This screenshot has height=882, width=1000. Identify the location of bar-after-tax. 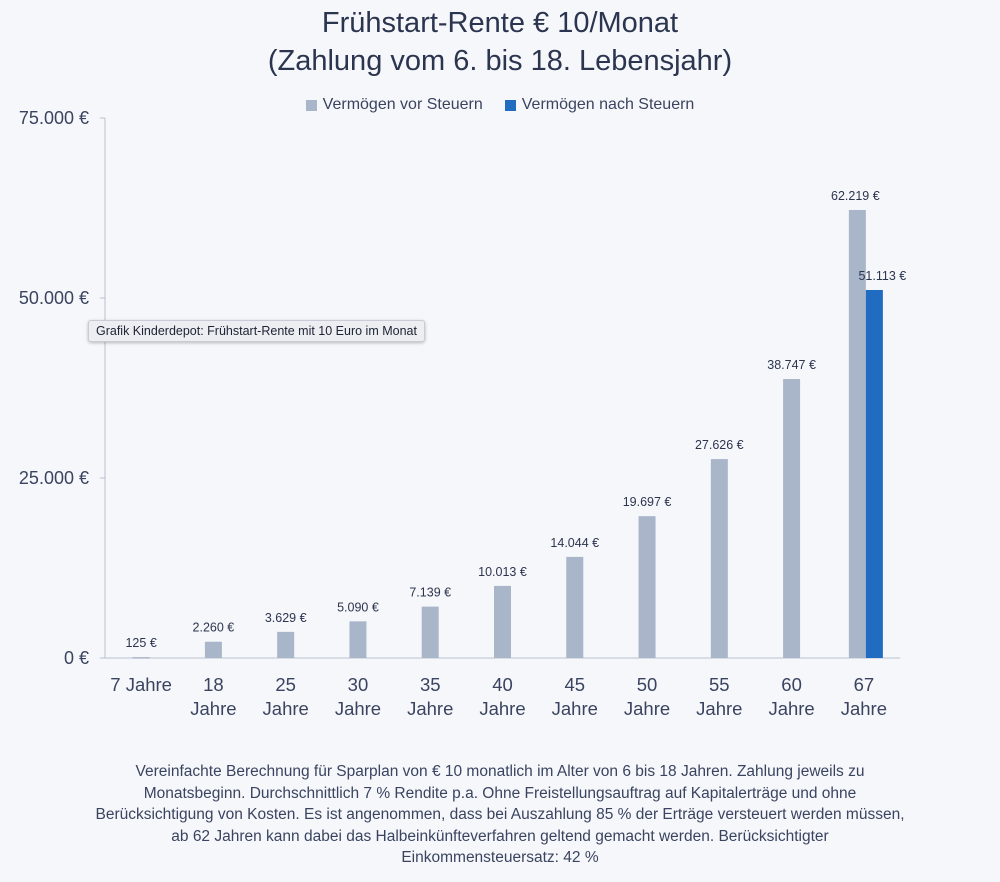
(874, 473).